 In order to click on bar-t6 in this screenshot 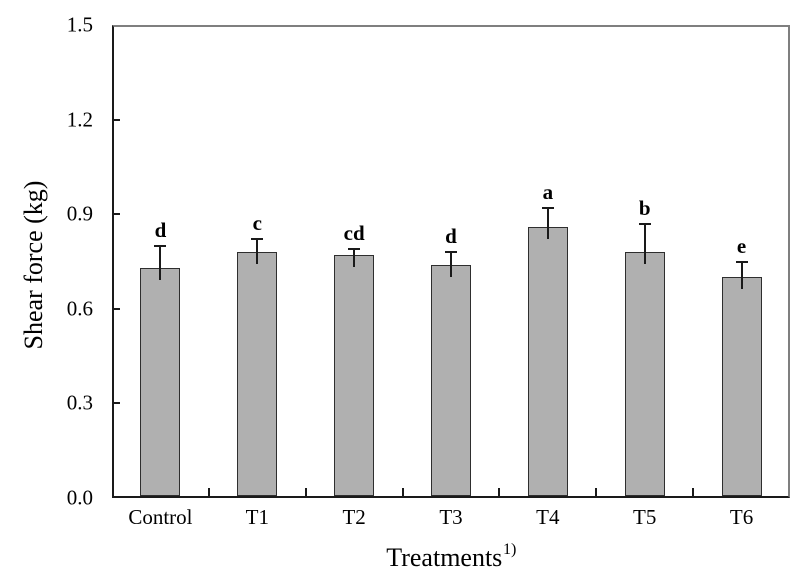, I will do `click(741, 386)`.